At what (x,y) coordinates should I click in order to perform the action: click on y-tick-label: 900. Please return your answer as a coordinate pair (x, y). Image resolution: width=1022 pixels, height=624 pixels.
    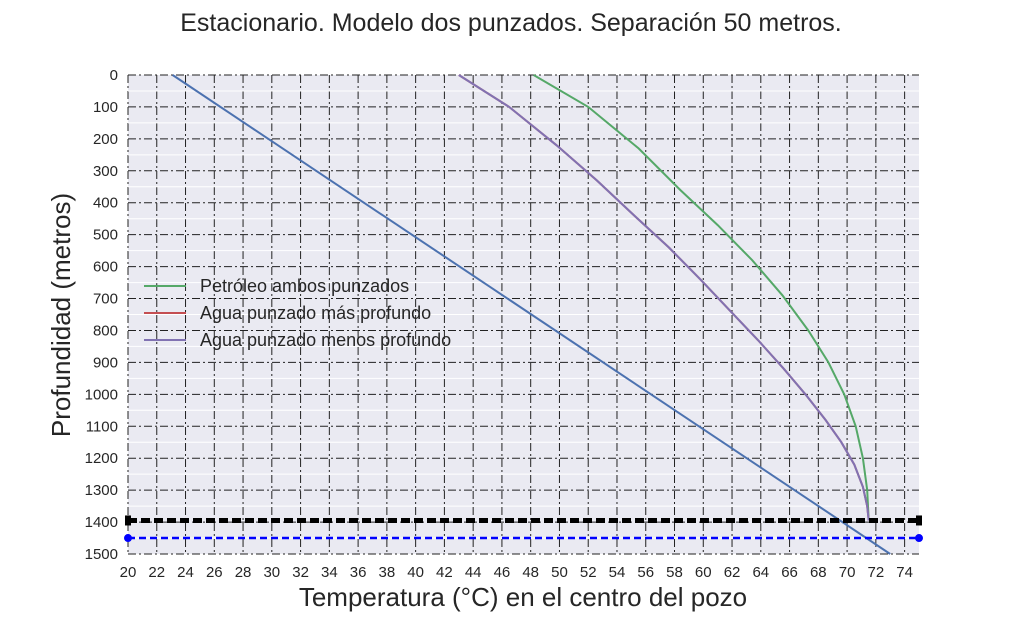
    Looking at the image, I should click on (105, 362).